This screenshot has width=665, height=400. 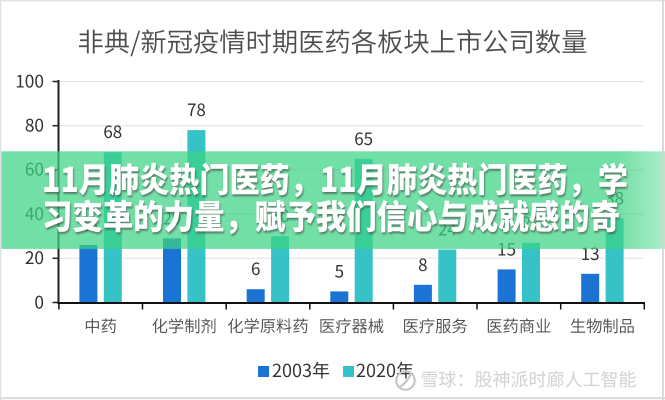 I want to click on svg-text: 习变革的力量，赋予我们信心与成就感的奇, so click(x=331, y=214).